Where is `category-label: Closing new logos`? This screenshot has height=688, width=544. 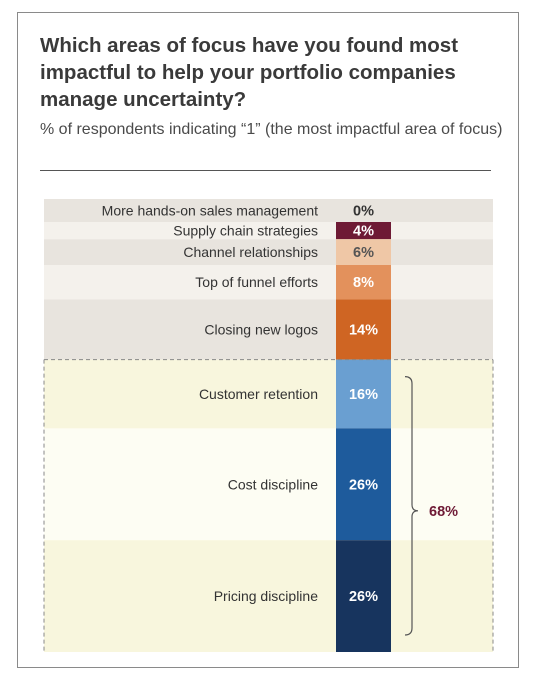 category-label: Closing new logos is located at coordinates (261, 330).